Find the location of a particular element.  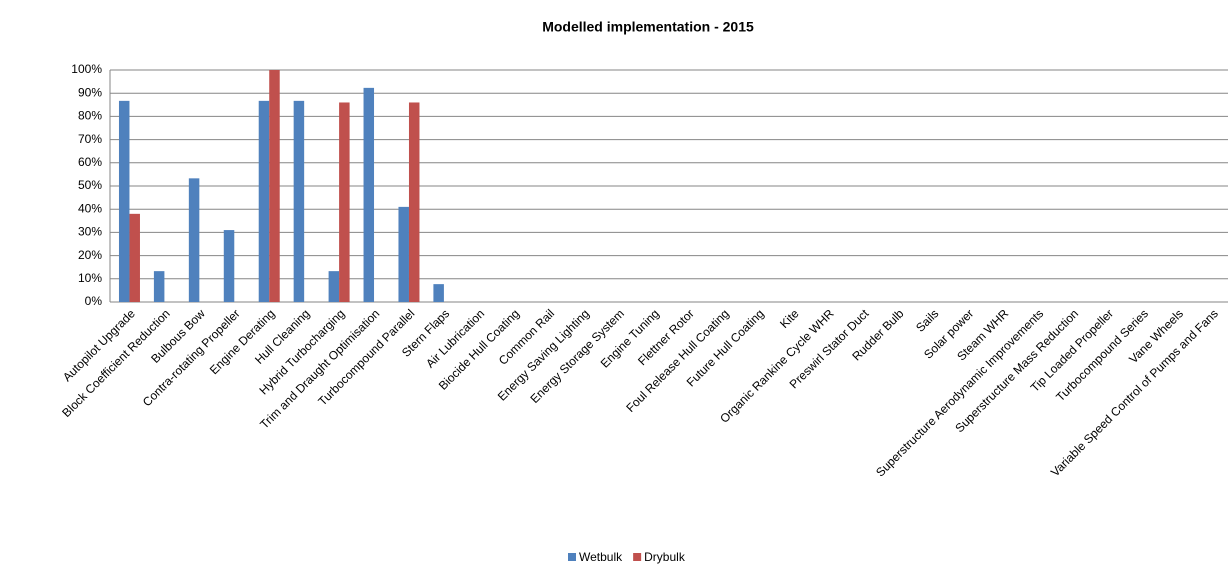

y-tick-label: 100% is located at coordinates (86, 69).